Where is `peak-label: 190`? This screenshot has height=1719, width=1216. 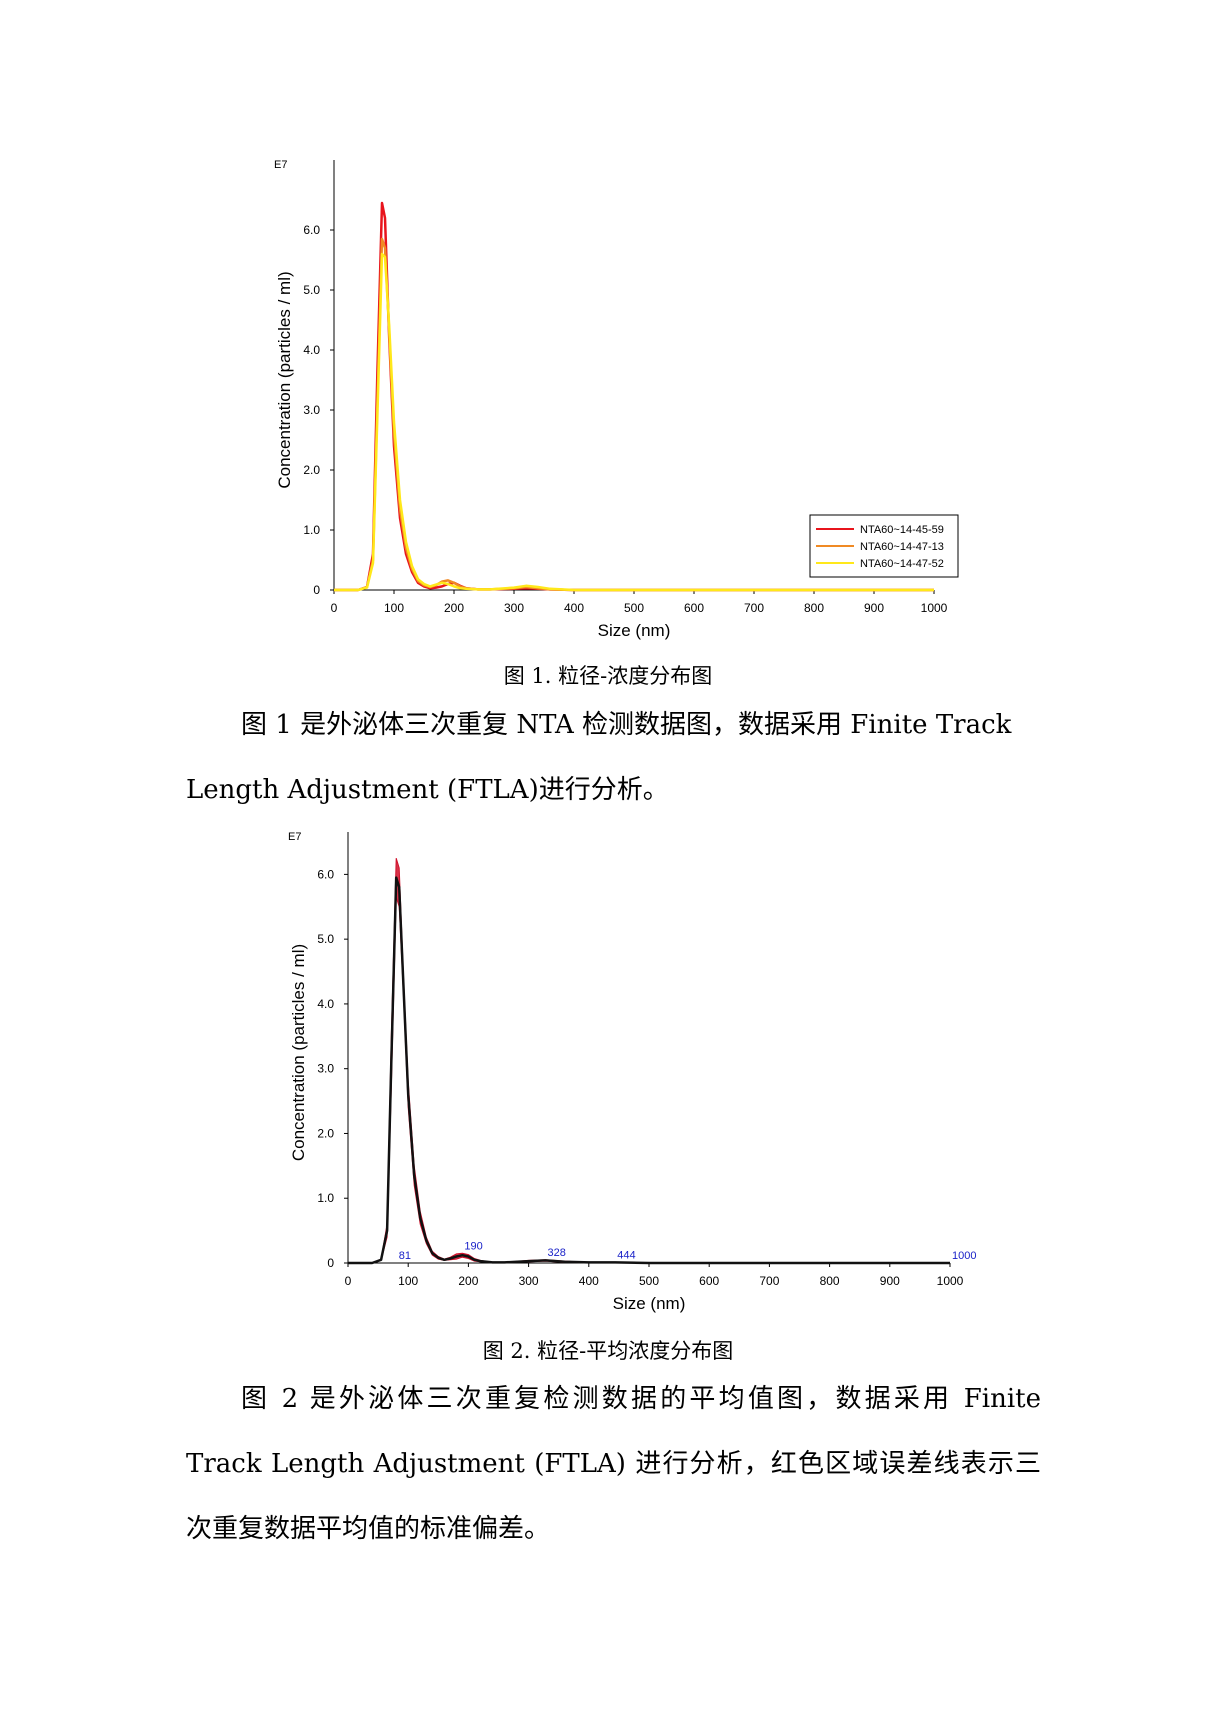
peak-label: 190 is located at coordinates (473, 1246).